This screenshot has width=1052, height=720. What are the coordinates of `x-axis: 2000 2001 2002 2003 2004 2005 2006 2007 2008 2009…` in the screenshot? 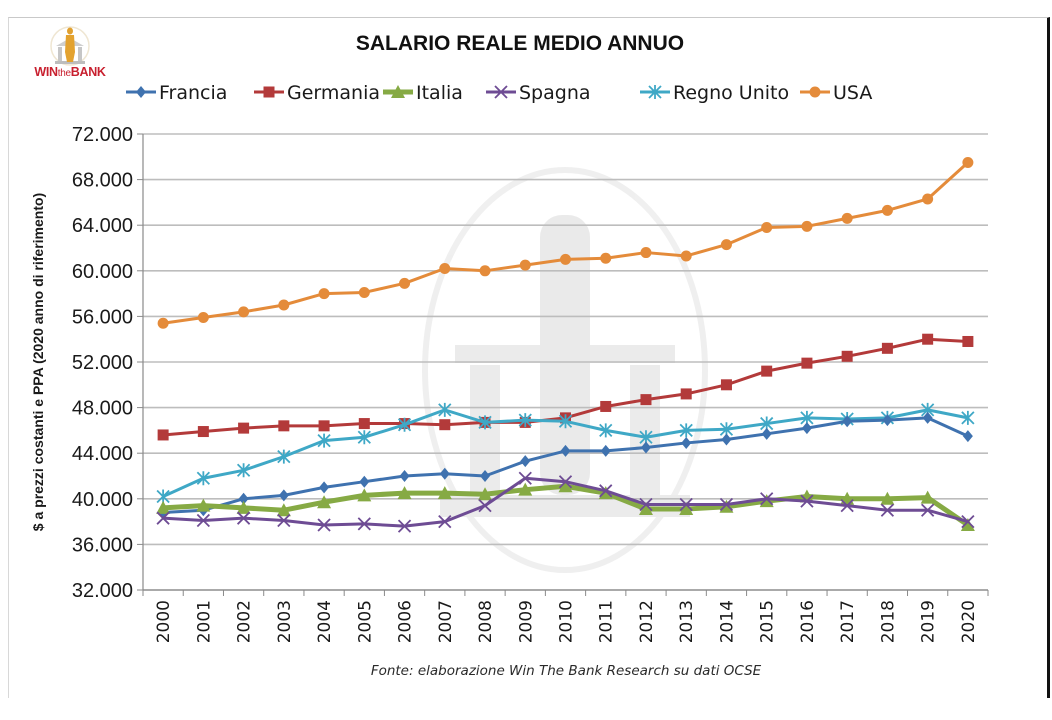 It's located at (565, 616).